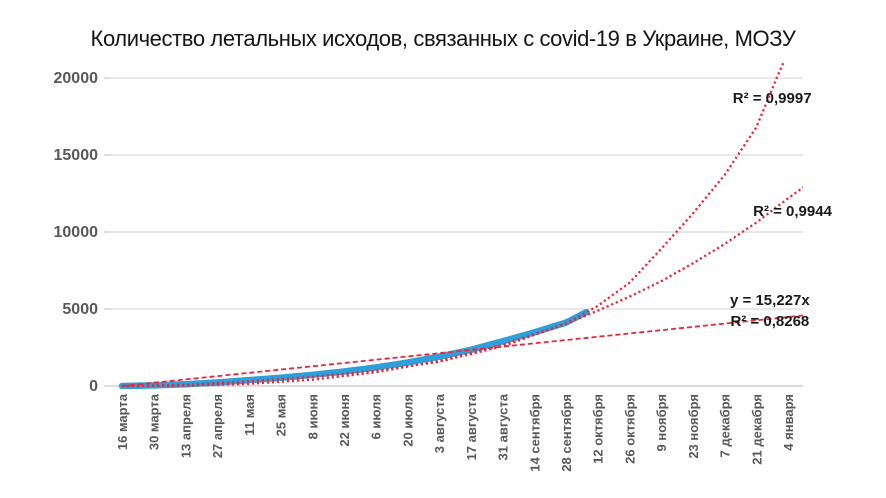 This screenshot has width=886, height=498. Describe the element at coordinates (281, 415) in the screenshot. I see `x-tick-label: 25 мая` at that location.